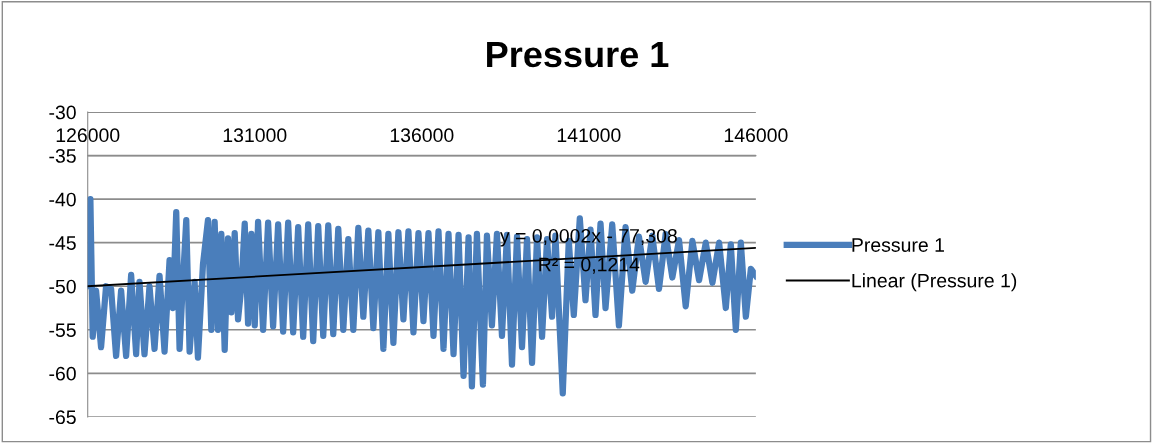 The image size is (1154, 443). Describe the element at coordinates (255, 135) in the screenshot. I see `x-tick-label: 131000` at that location.